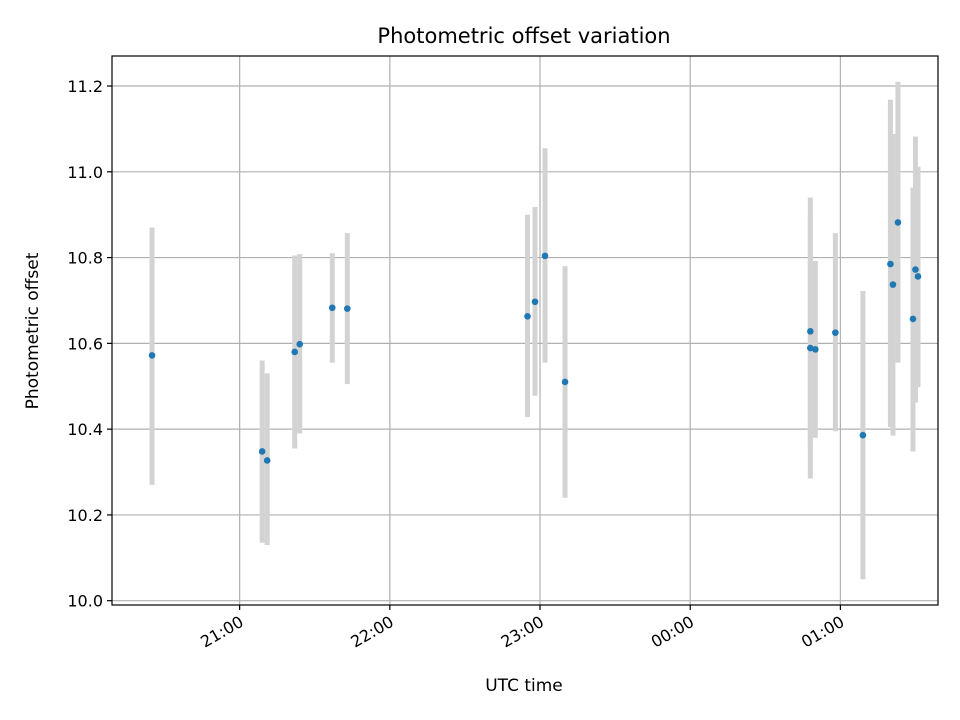 The width and height of the screenshot is (960, 720). I want to click on y-tick-label: 11.2, so click(85, 86).